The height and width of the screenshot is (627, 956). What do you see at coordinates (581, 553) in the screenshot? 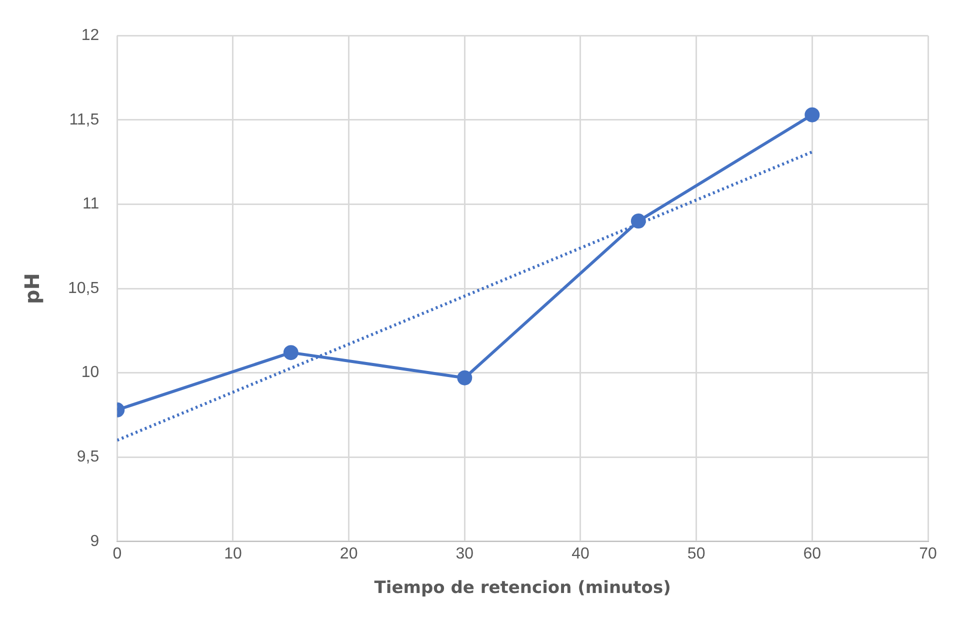
I see `x-tick-label: 40` at bounding box center [581, 553].